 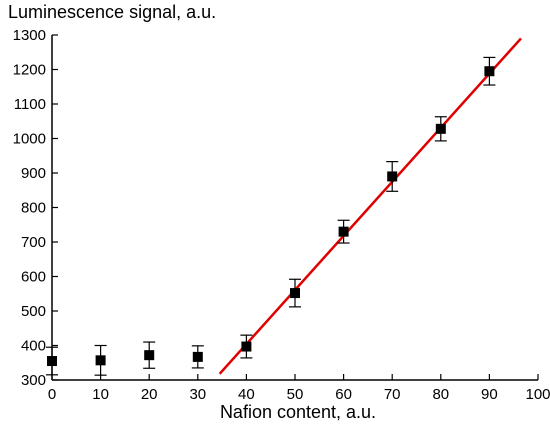 I want to click on y-axis-title: Luminescence signal, a.u., so click(x=112, y=12).